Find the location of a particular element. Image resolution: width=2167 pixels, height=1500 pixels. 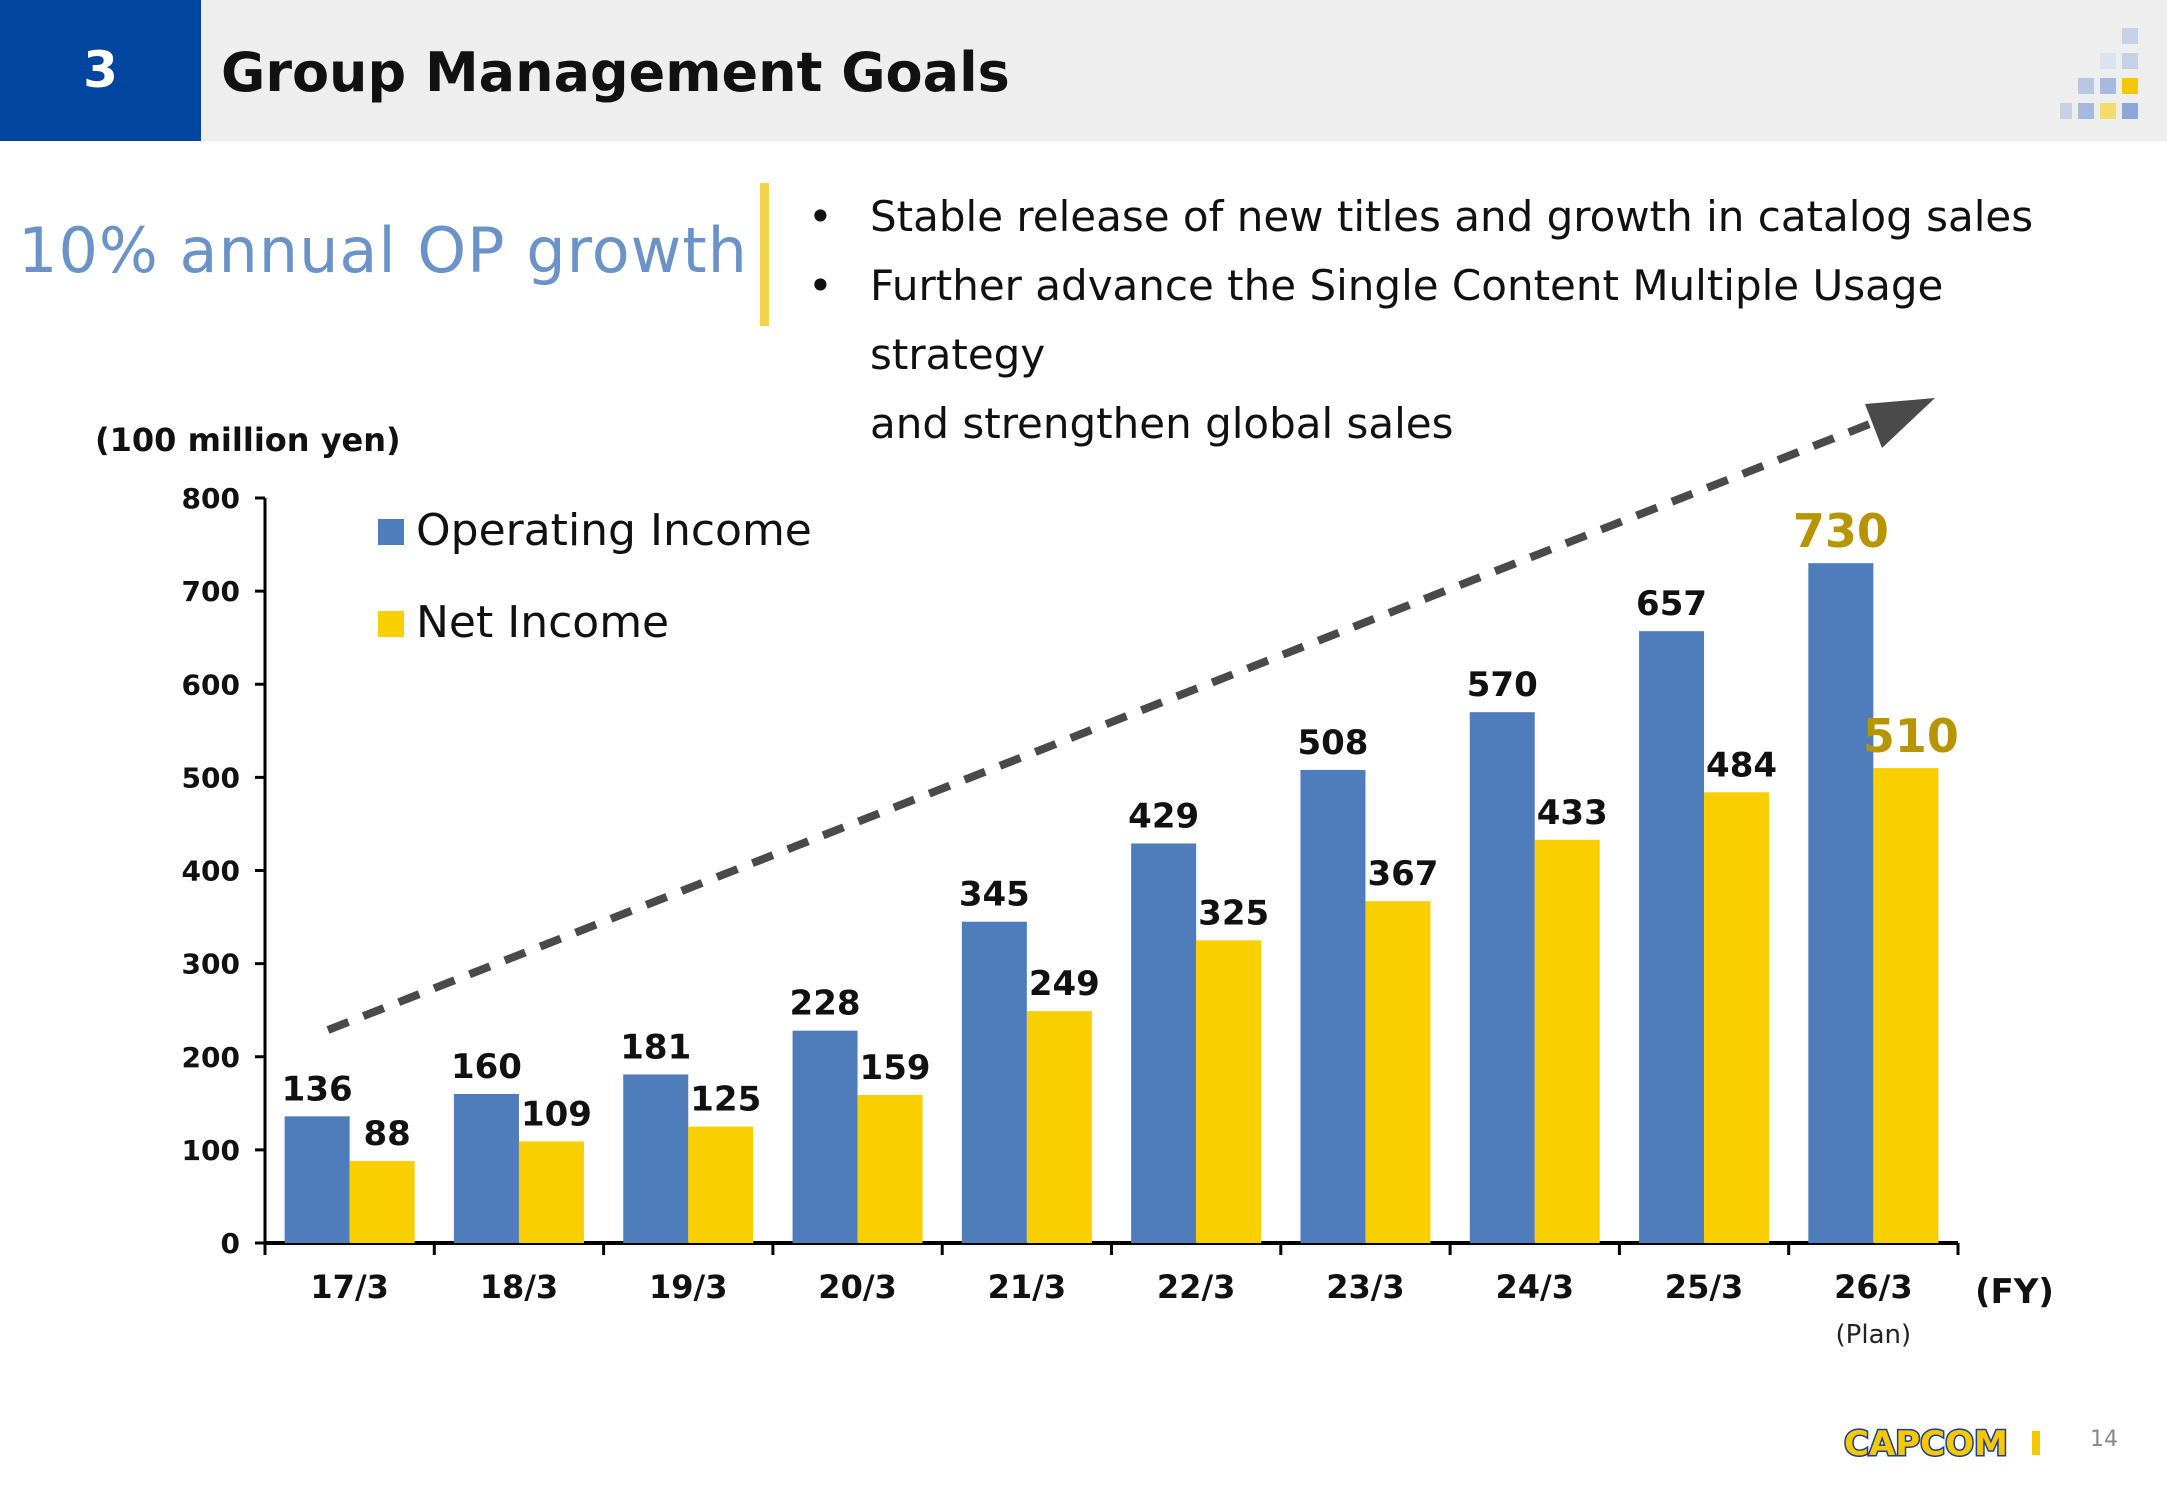

x-tick-label: 25/3 is located at coordinates (1704, 1287).